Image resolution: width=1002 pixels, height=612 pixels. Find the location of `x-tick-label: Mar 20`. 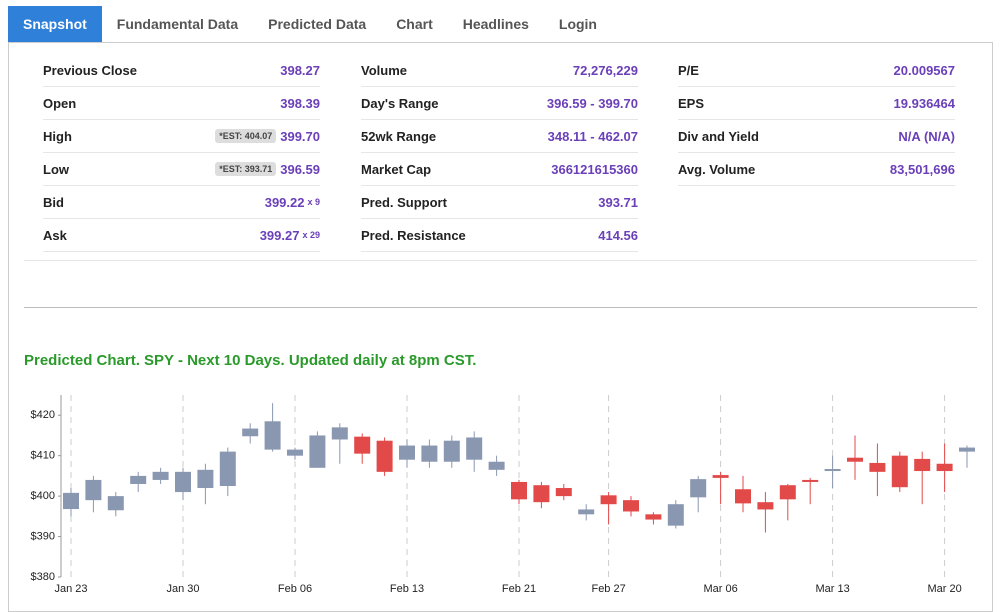

x-tick-label: Mar 20 is located at coordinates (944, 589).